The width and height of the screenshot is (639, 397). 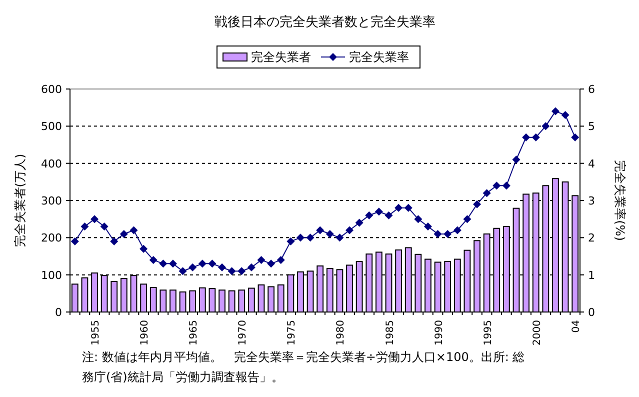 I want to click on y2-tick-label: 0, so click(x=591, y=312).